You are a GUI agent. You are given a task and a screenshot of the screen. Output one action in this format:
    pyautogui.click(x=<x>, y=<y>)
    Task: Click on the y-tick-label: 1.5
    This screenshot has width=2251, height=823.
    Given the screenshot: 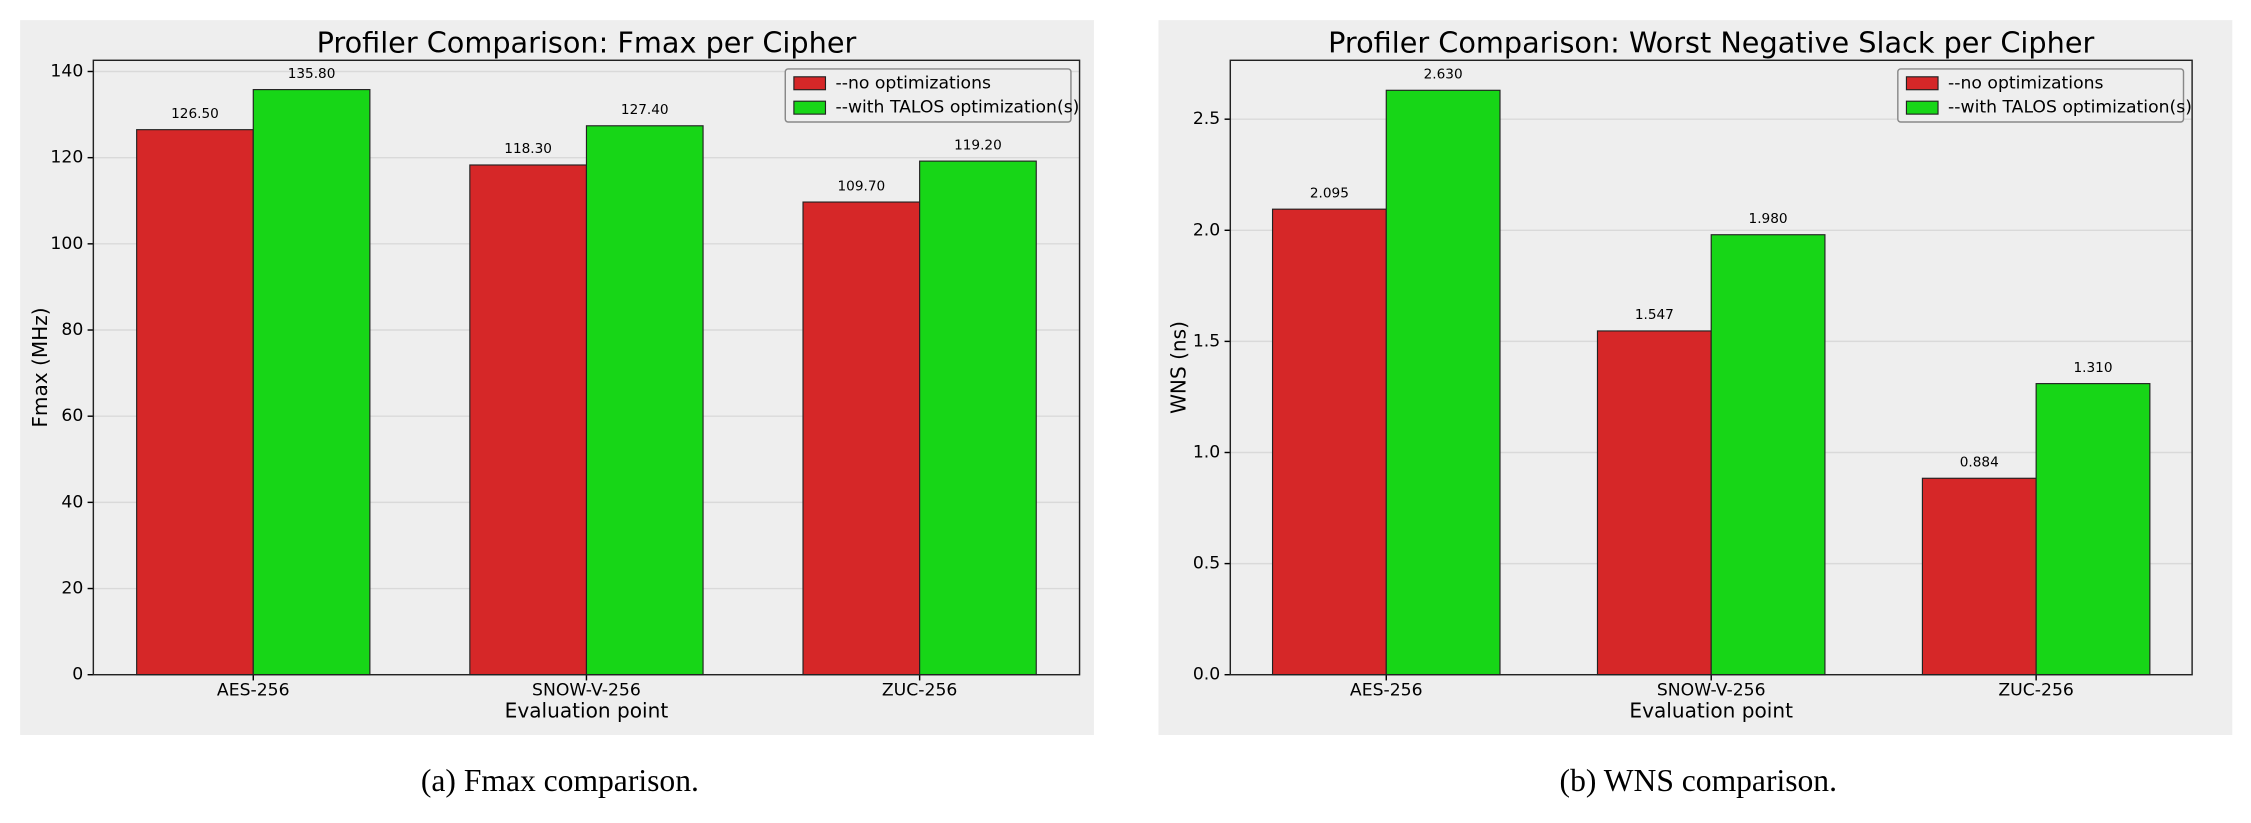 What is the action you would take?
    pyautogui.click(x=1206, y=341)
    